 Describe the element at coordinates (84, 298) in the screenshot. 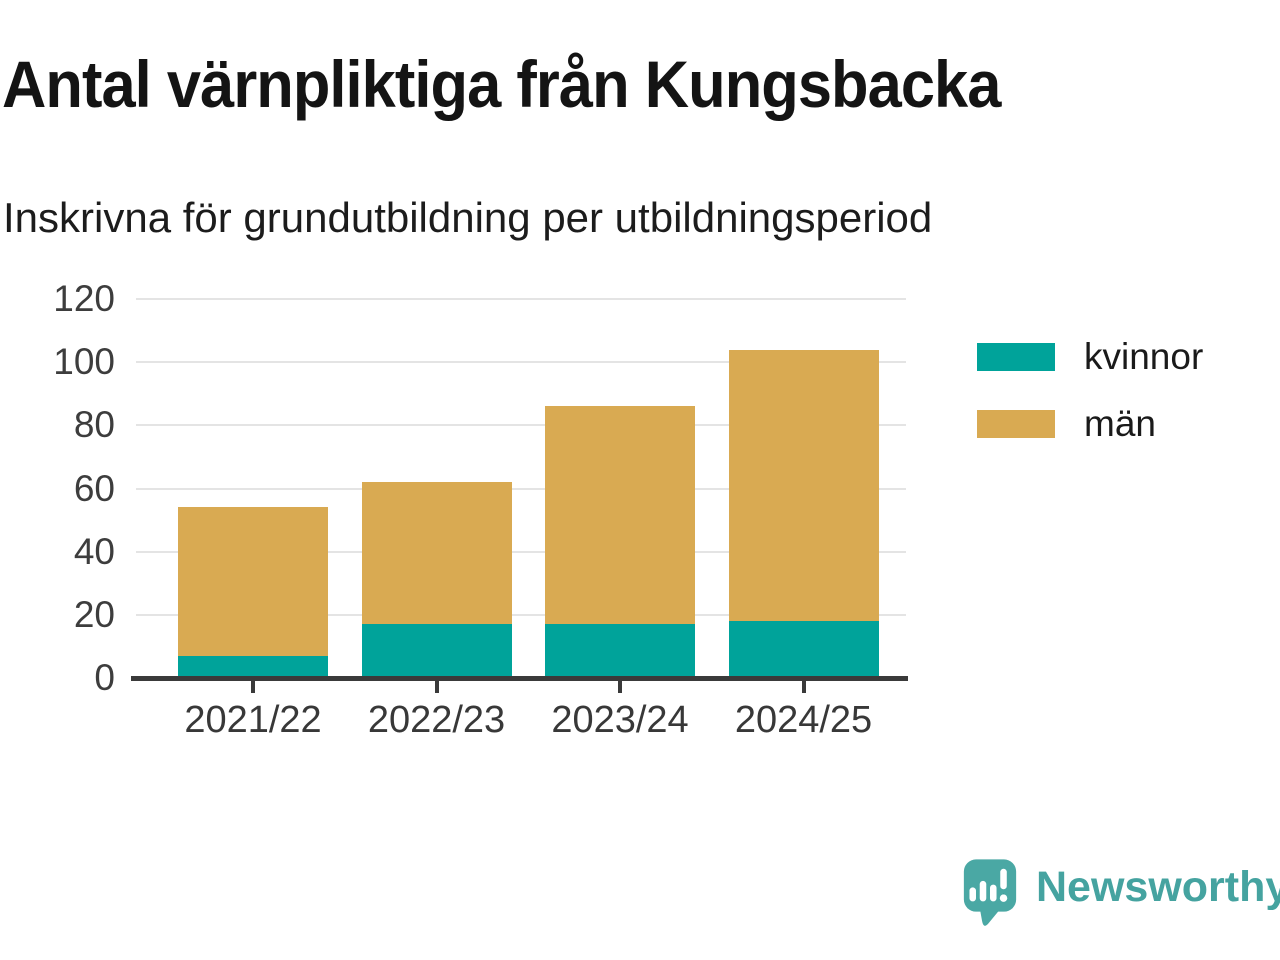

I see `y-axis-label: 120` at that location.